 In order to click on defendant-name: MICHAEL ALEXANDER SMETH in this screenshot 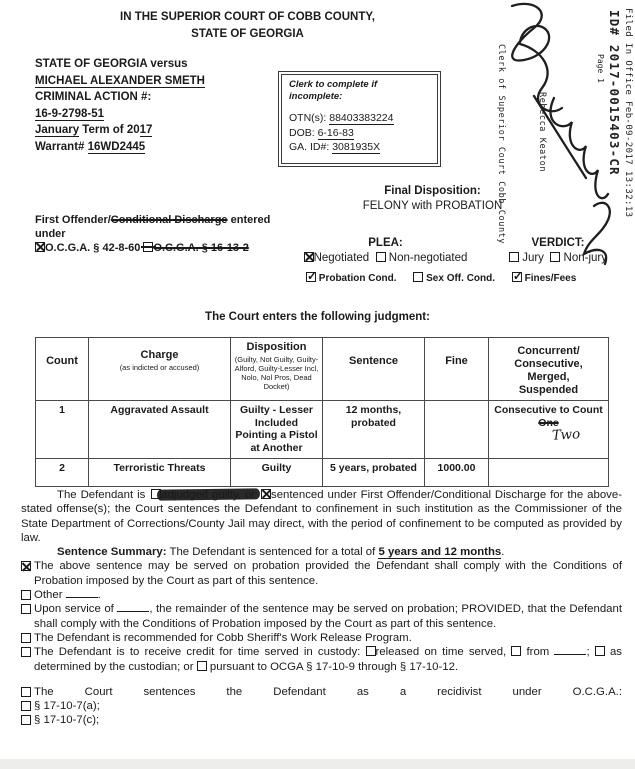, I will do `click(120, 81)`.